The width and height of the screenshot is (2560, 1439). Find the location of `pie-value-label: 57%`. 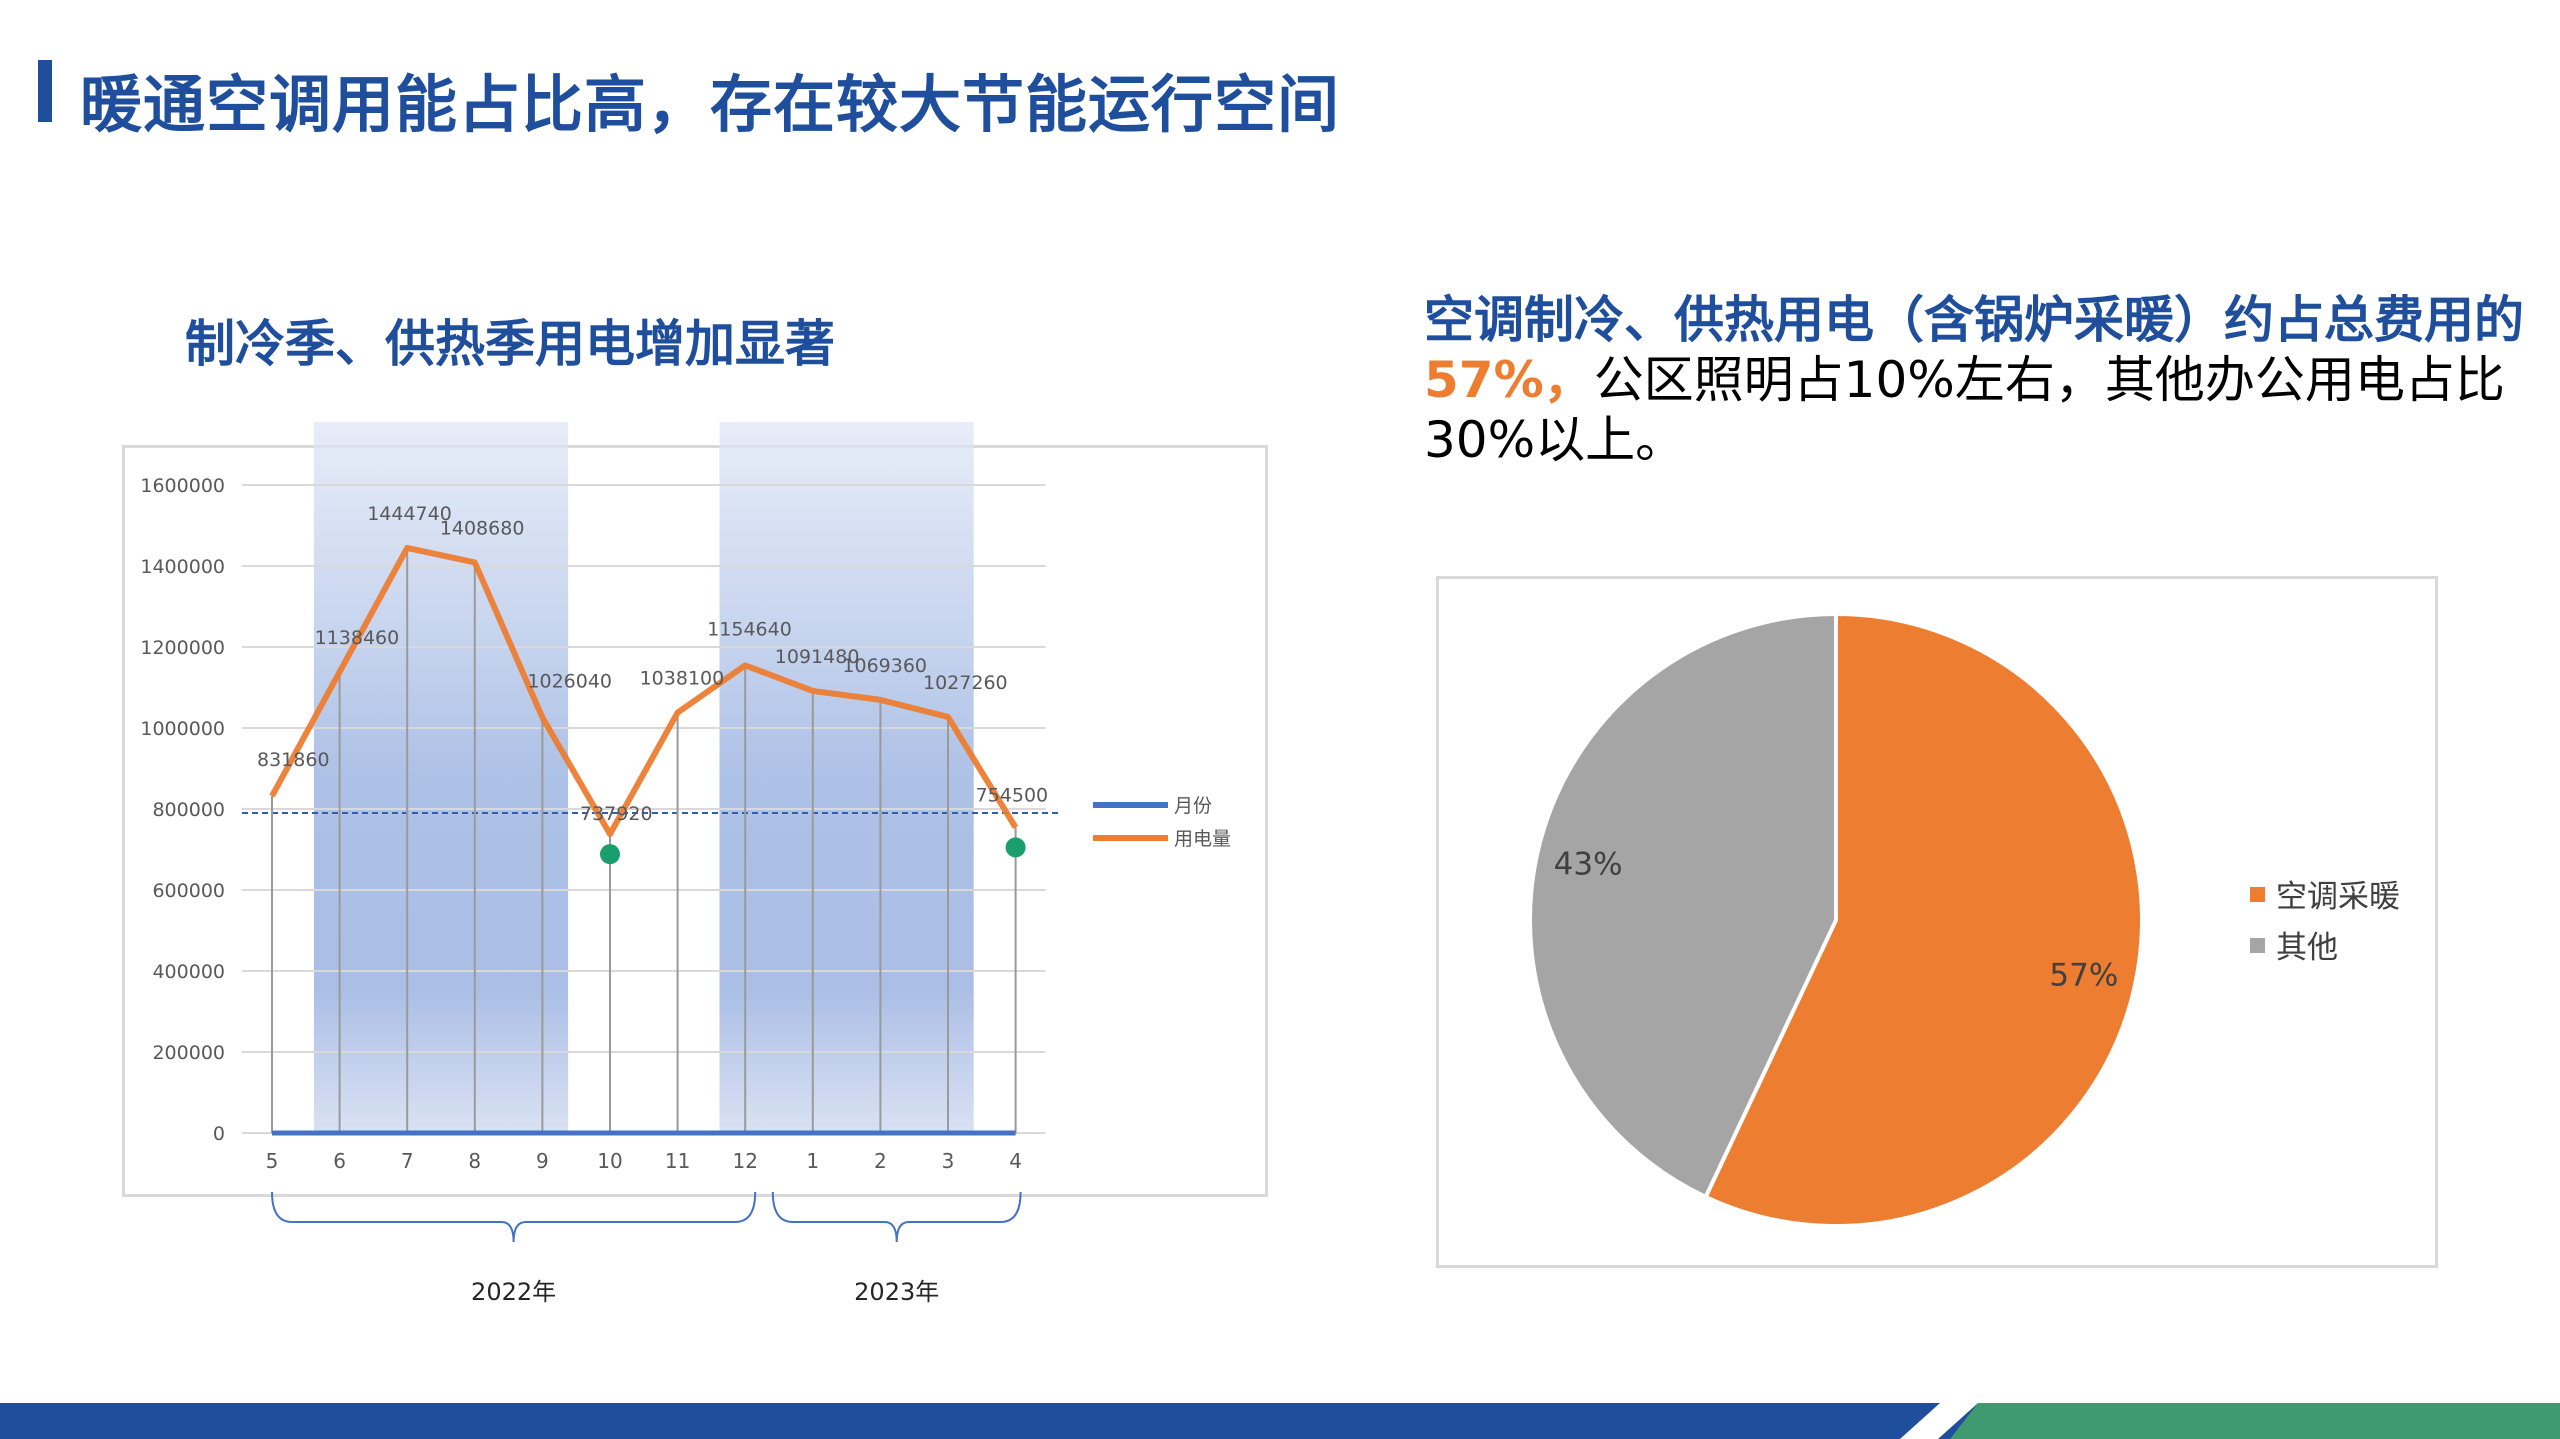

pie-value-label: 57% is located at coordinates (2083, 975).